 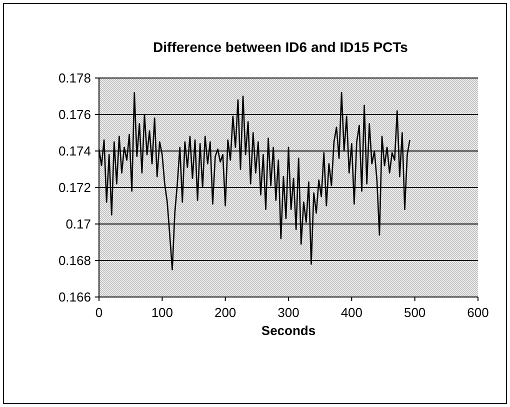 What do you see at coordinates (74, 151) in the screenshot?
I see `y-tick-label: 0.174` at bounding box center [74, 151].